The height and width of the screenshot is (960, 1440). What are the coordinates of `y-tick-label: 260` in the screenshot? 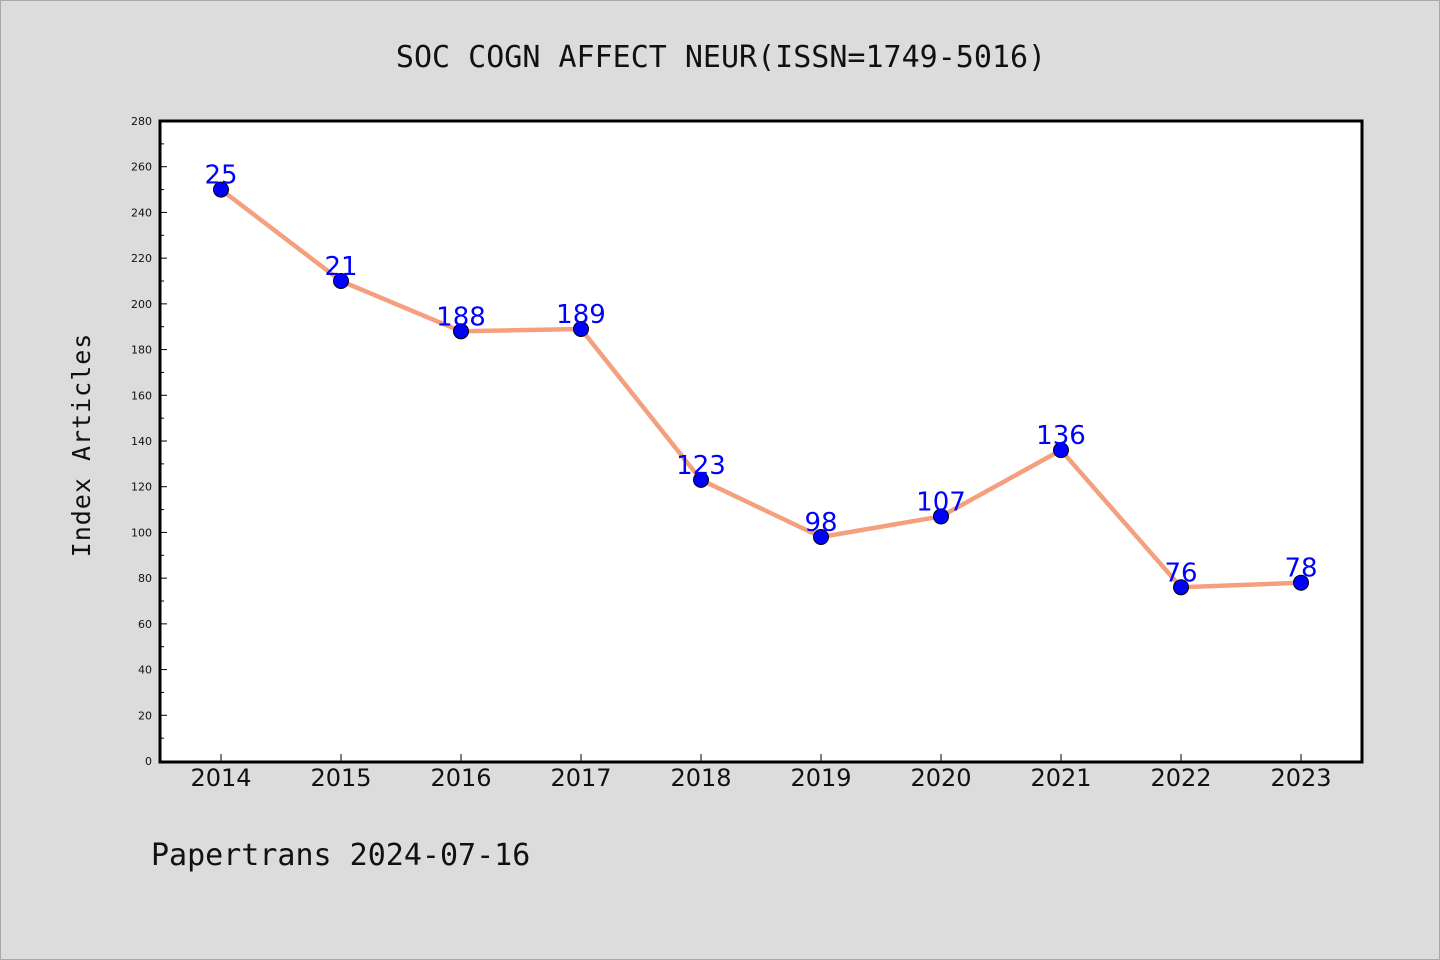 It's located at (141, 167).